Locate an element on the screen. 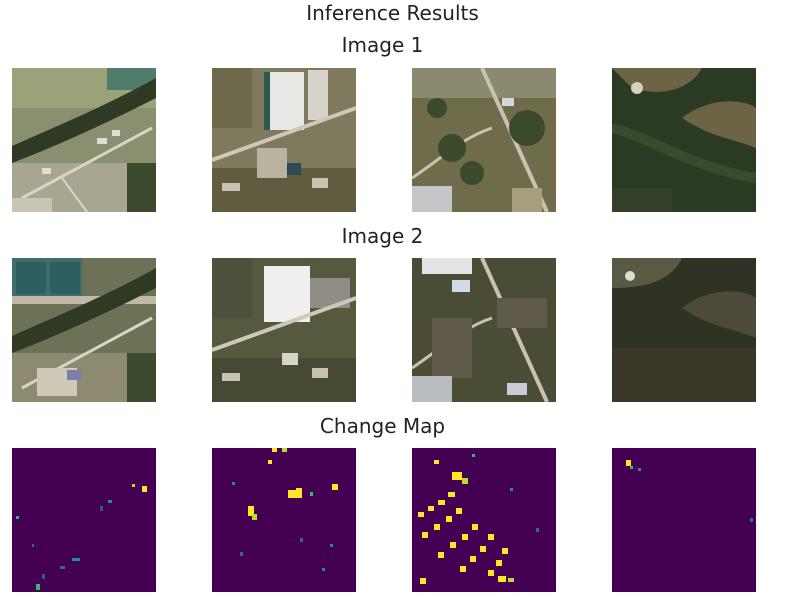 Image resolution: width=785 pixels, height=598 pixels. figure-title: Inference Results is located at coordinates (392, 13).